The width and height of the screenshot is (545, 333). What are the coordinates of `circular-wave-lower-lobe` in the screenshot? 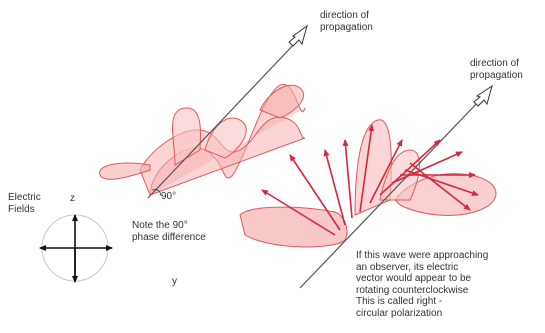 It's located at (293, 227).